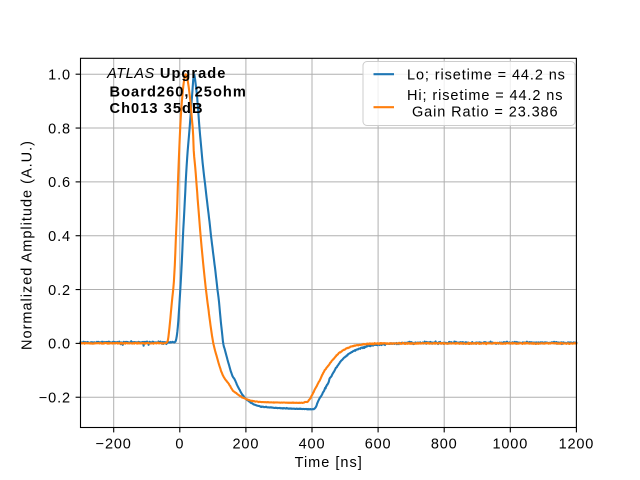 The image size is (640, 480). Describe the element at coordinates (485, 96) in the screenshot. I see `svg-text: Hi; risetime = 44.2 ns` at that location.